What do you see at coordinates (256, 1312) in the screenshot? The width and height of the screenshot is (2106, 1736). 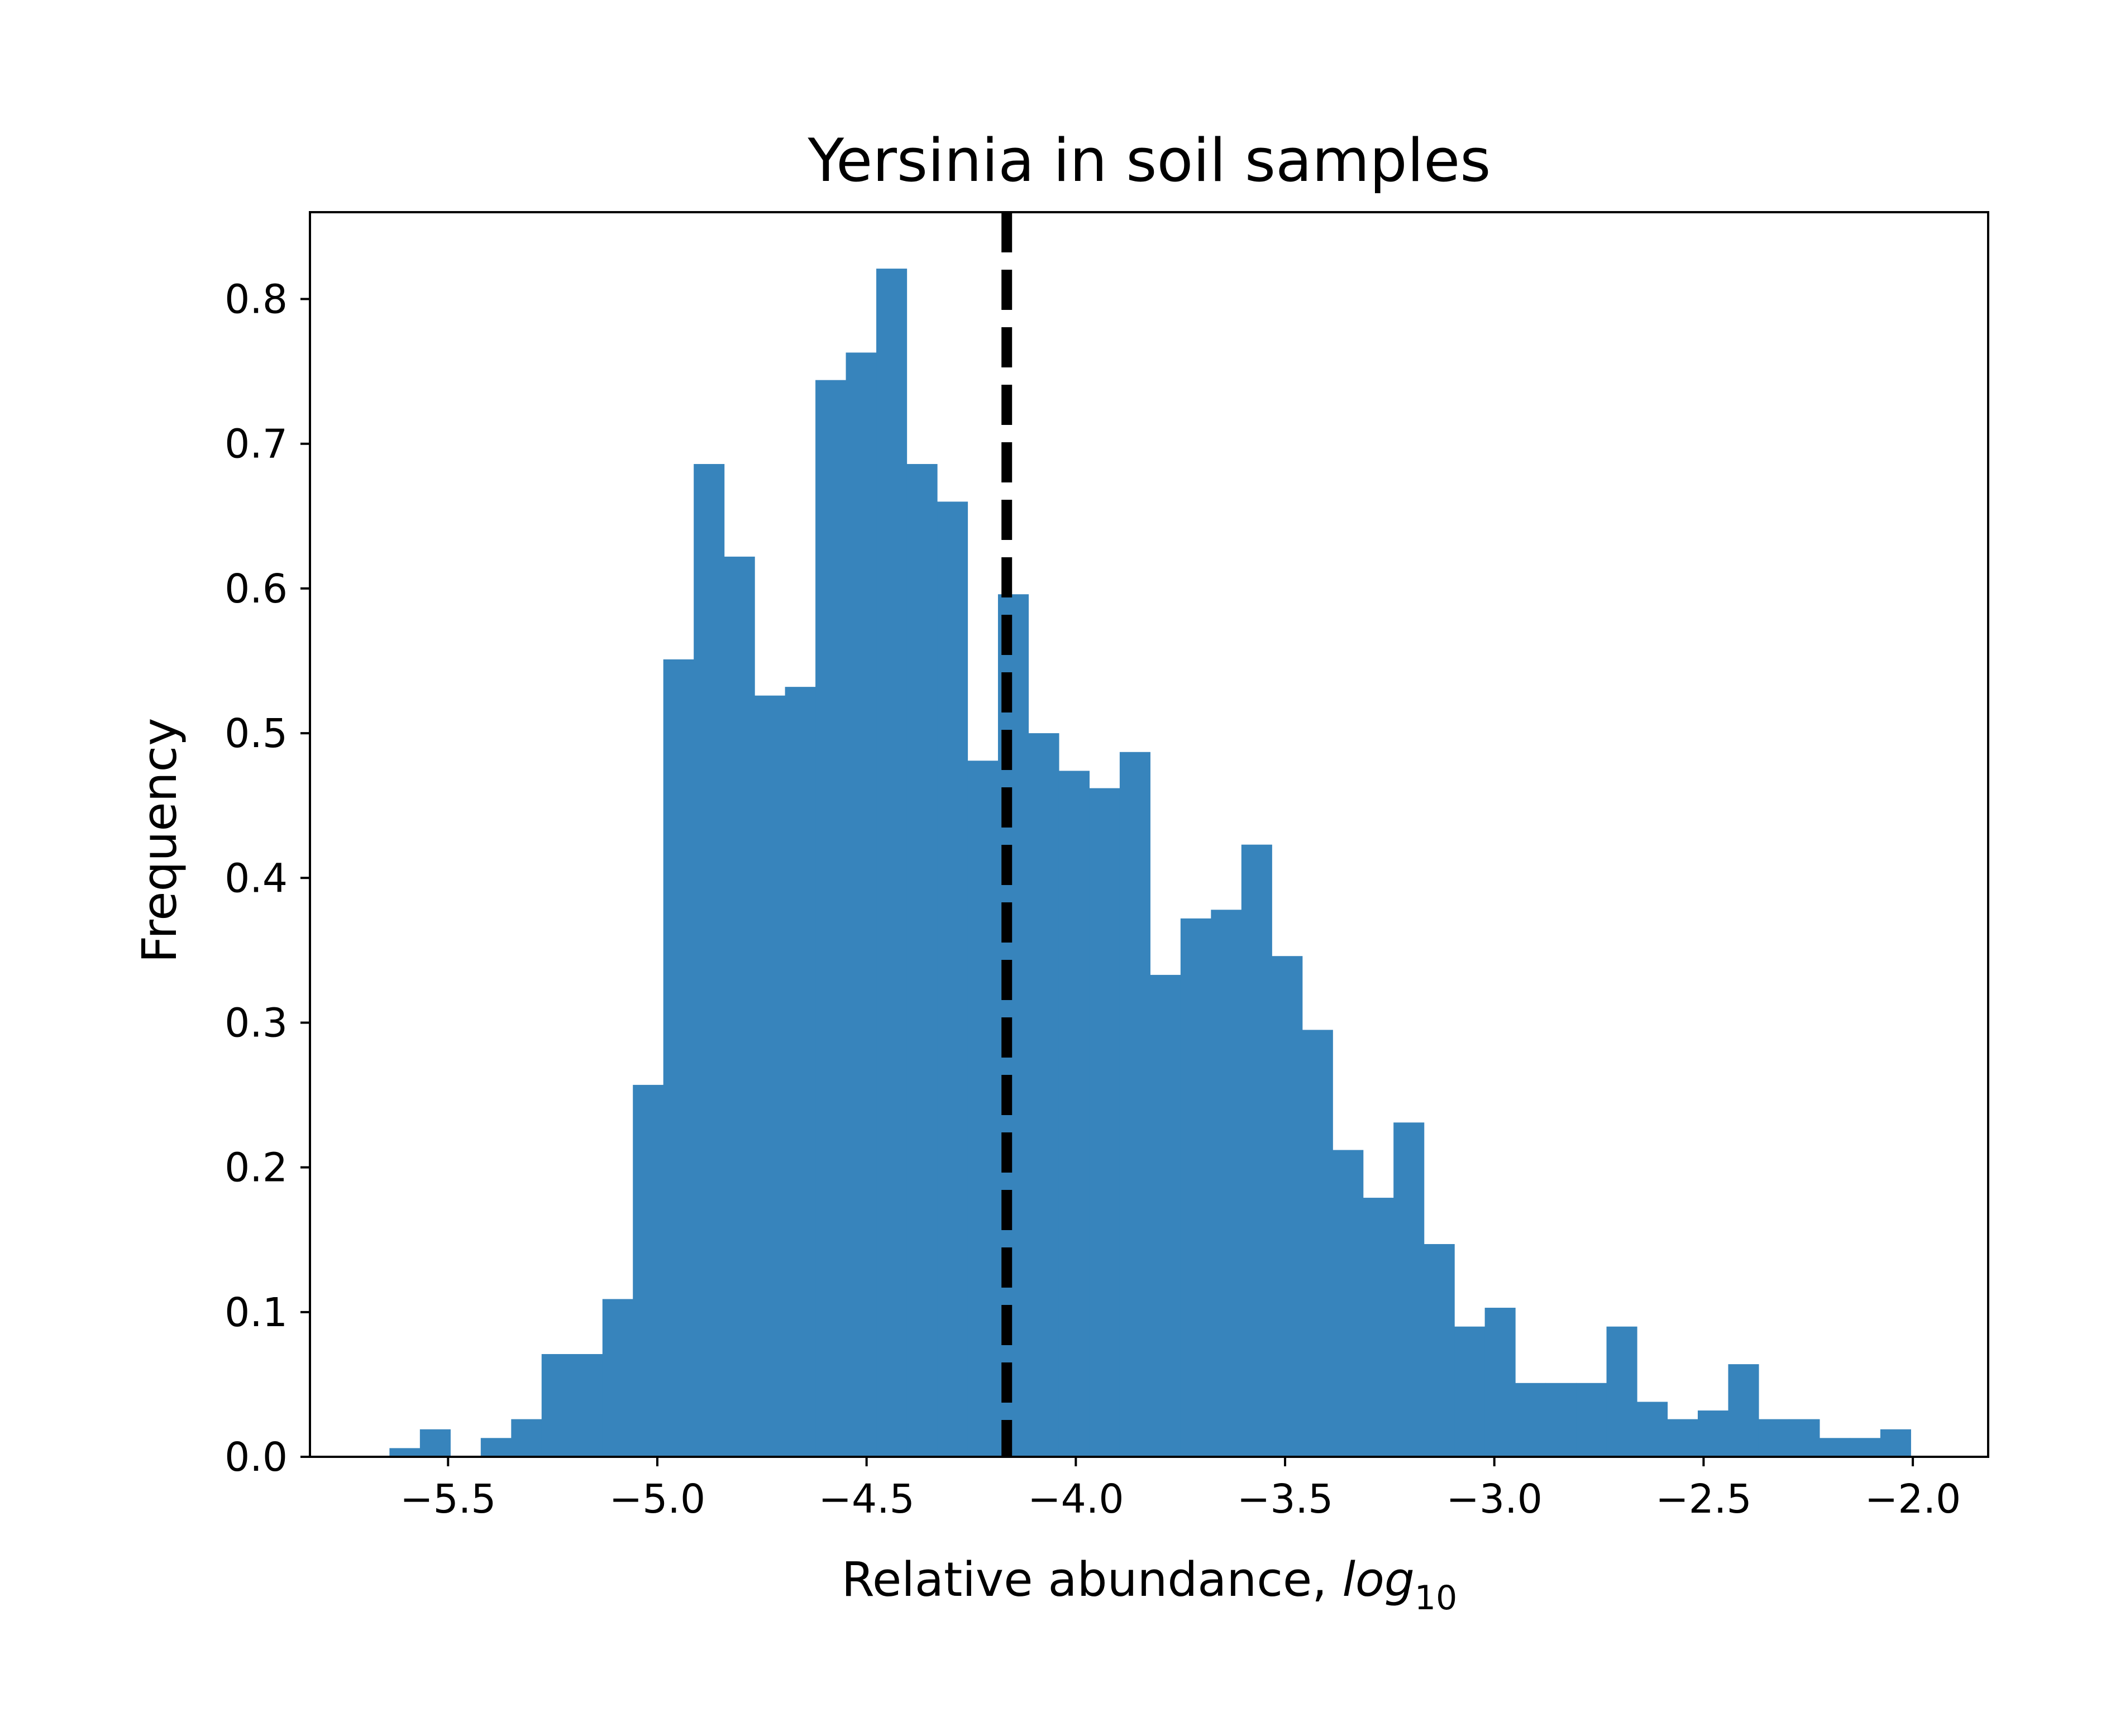 I see `y-tick-label: 0.1` at bounding box center [256, 1312].